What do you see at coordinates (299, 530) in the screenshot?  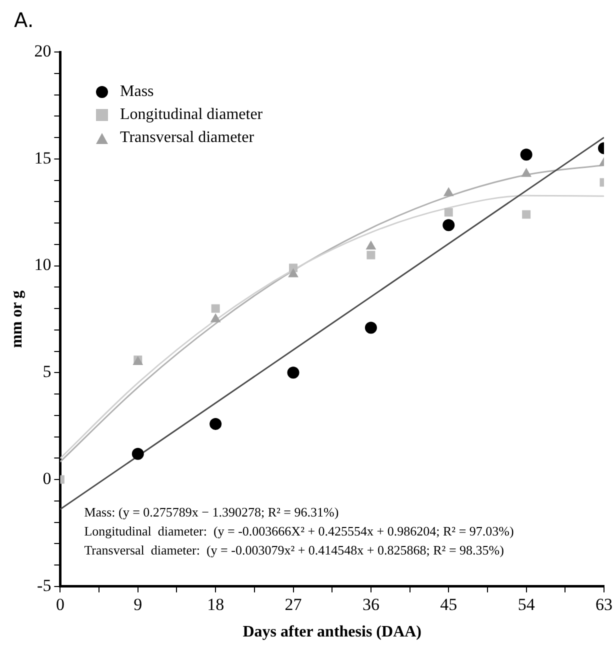 I see `annotation: Longitudinal diameter: (y = -0.003666X² + 0.425554x + 0.986204; R² = 97.03%)` at bounding box center [299, 530].